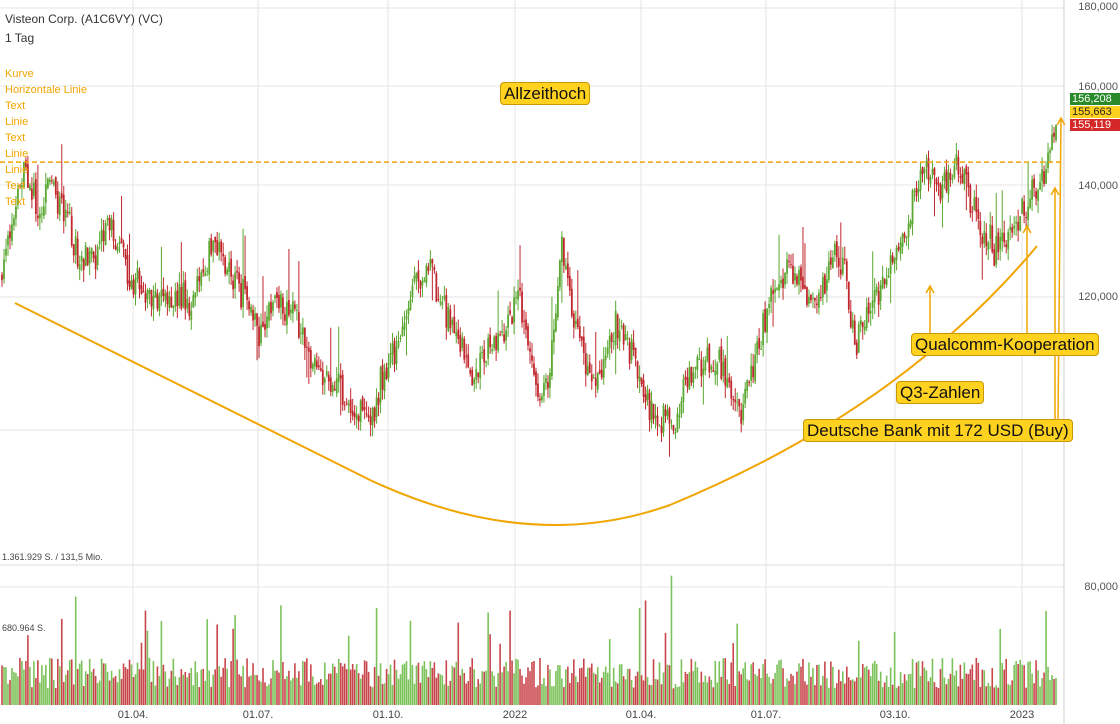  Describe the element at coordinates (1005, 344) in the screenshot. I see `callout-qualcomm: Qualcomm-Kooperation` at that location.